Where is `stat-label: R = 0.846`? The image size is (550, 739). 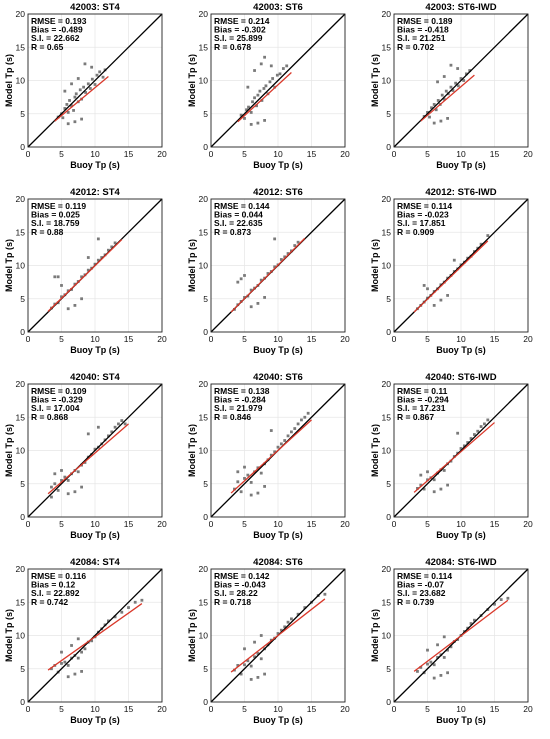
stat-label: R = 0.846 is located at coordinates (232, 417).